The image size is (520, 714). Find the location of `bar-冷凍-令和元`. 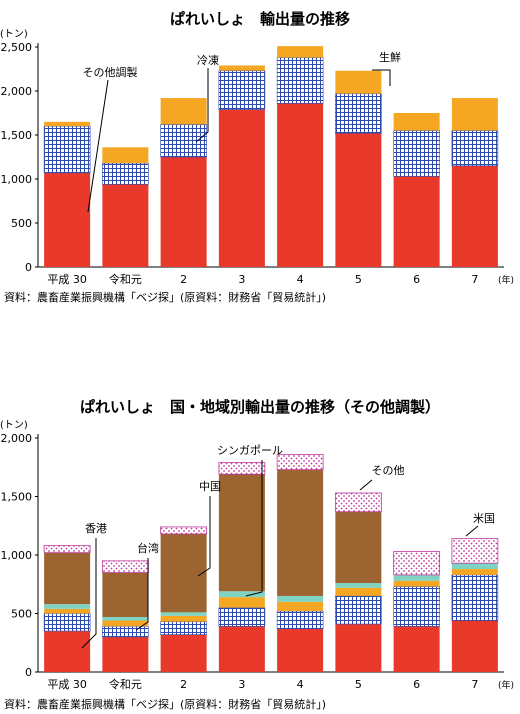

bar-冷凍-令和元 is located at coordinates (125, 173).